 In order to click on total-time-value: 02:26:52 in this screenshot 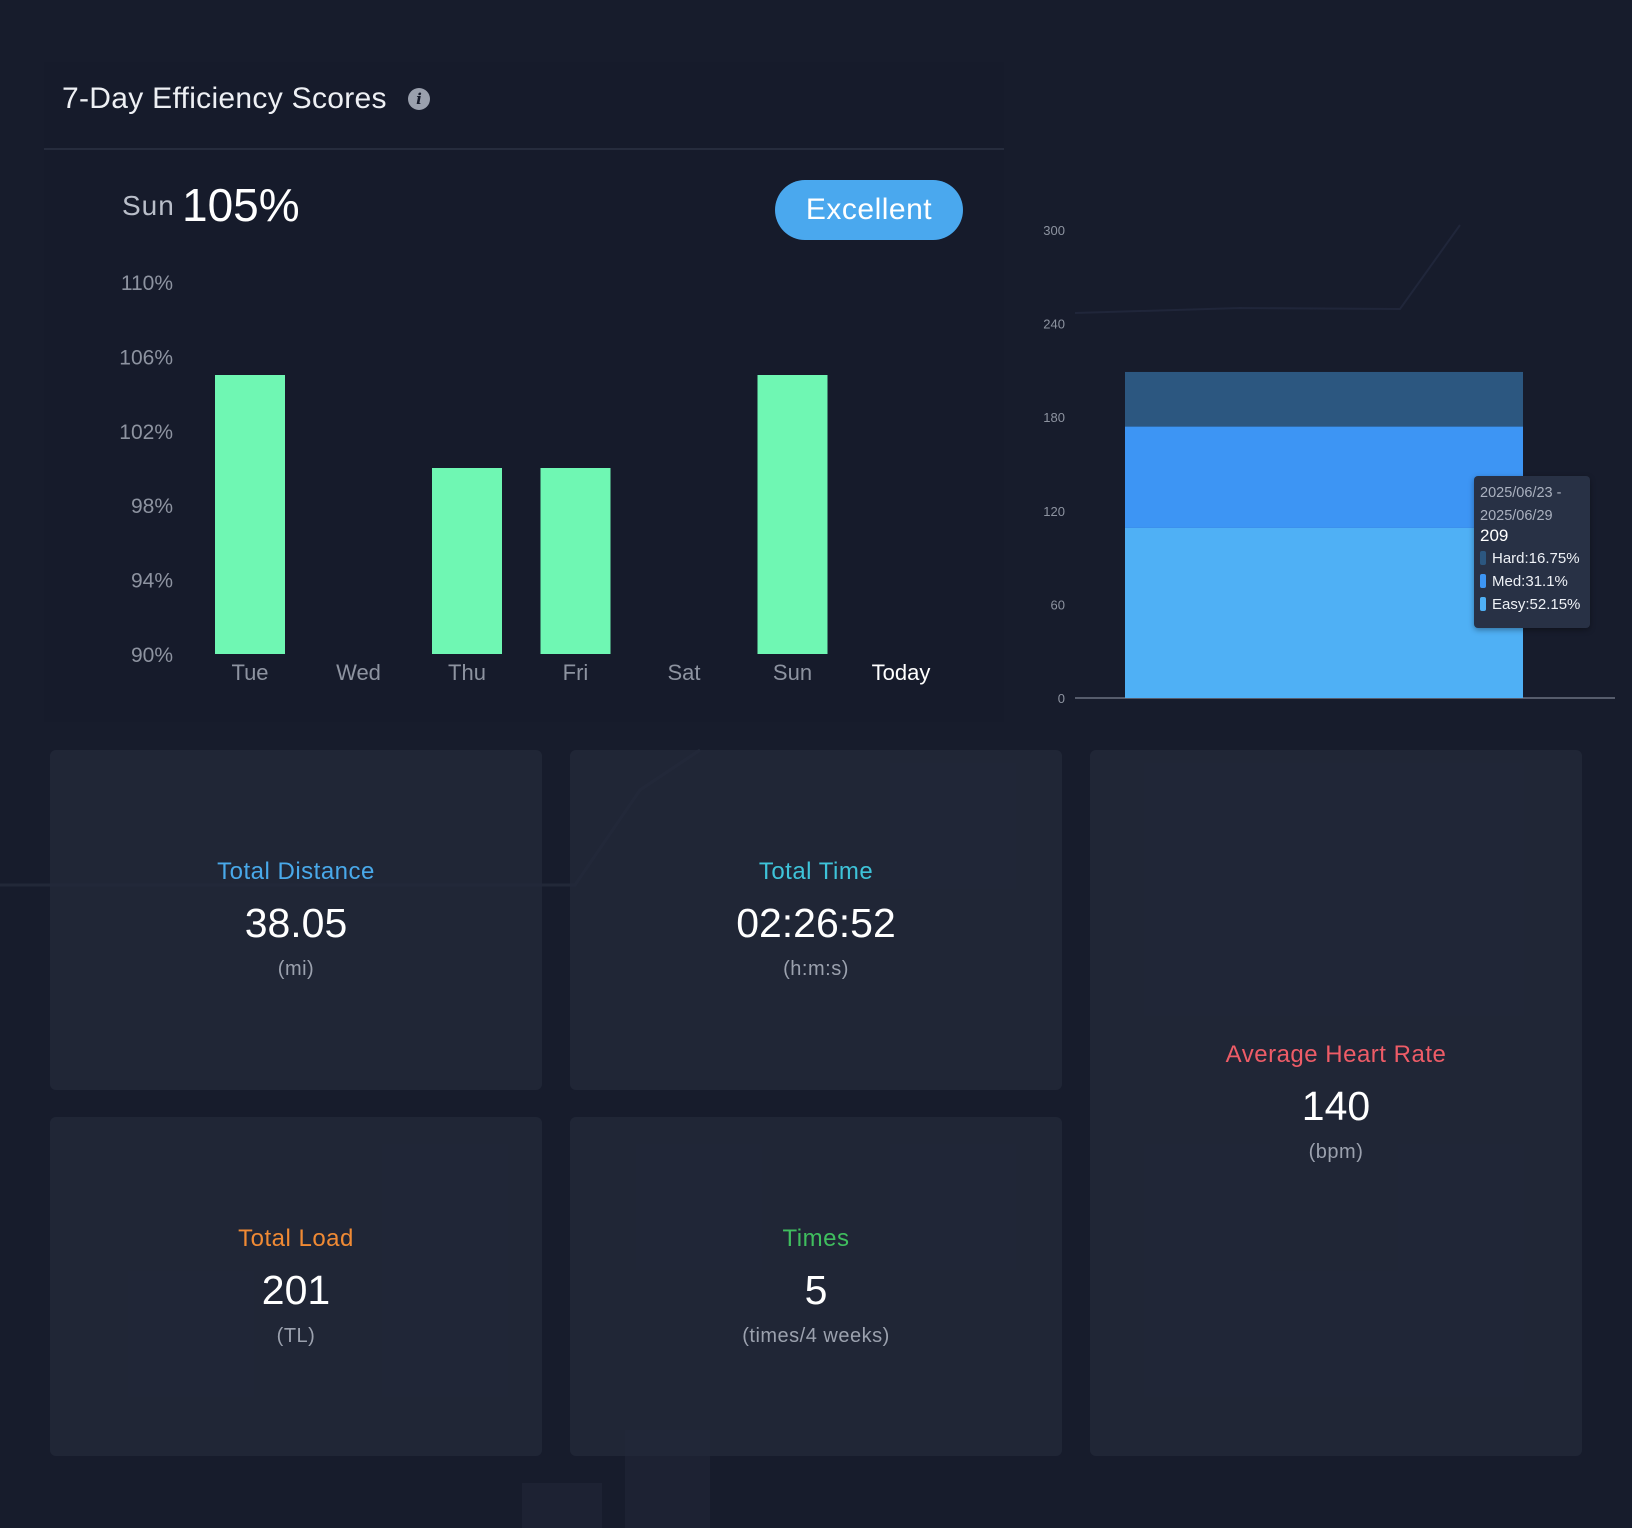, I will do `click(816, 923)`.